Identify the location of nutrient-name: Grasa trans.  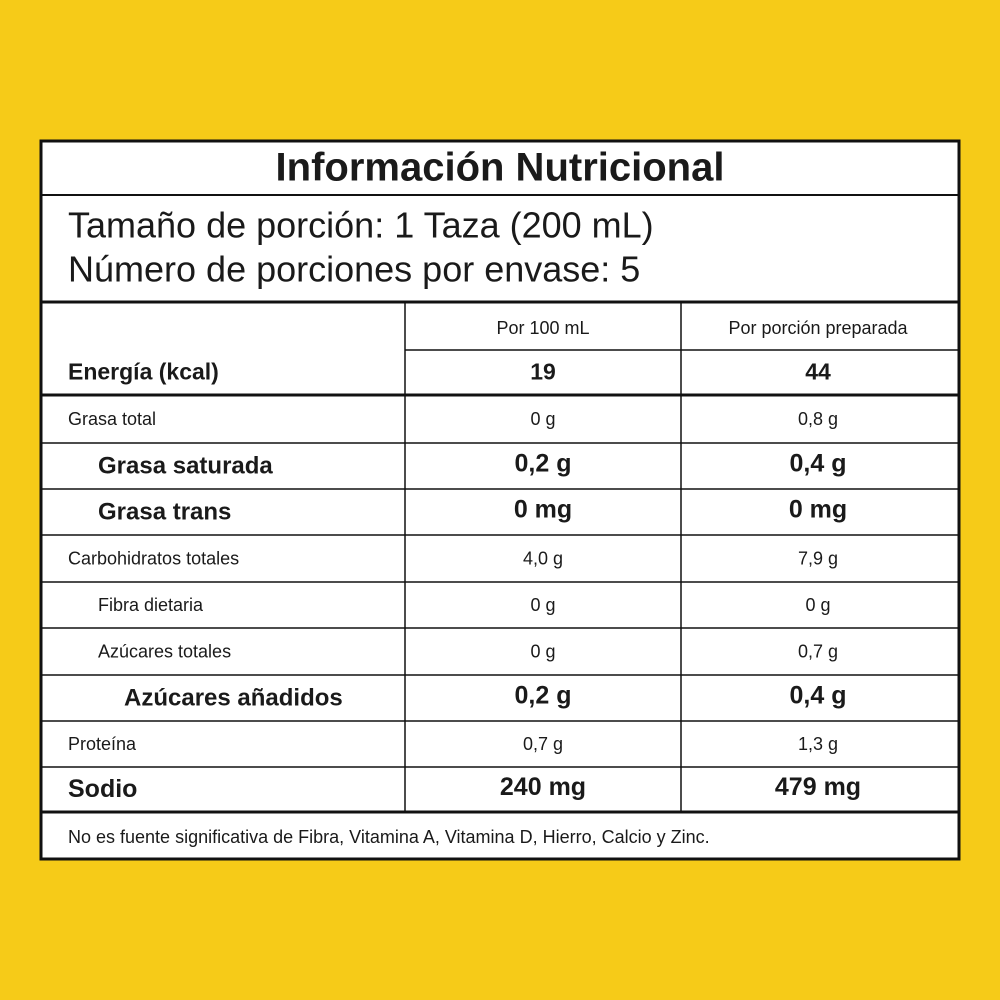
(164, 511).